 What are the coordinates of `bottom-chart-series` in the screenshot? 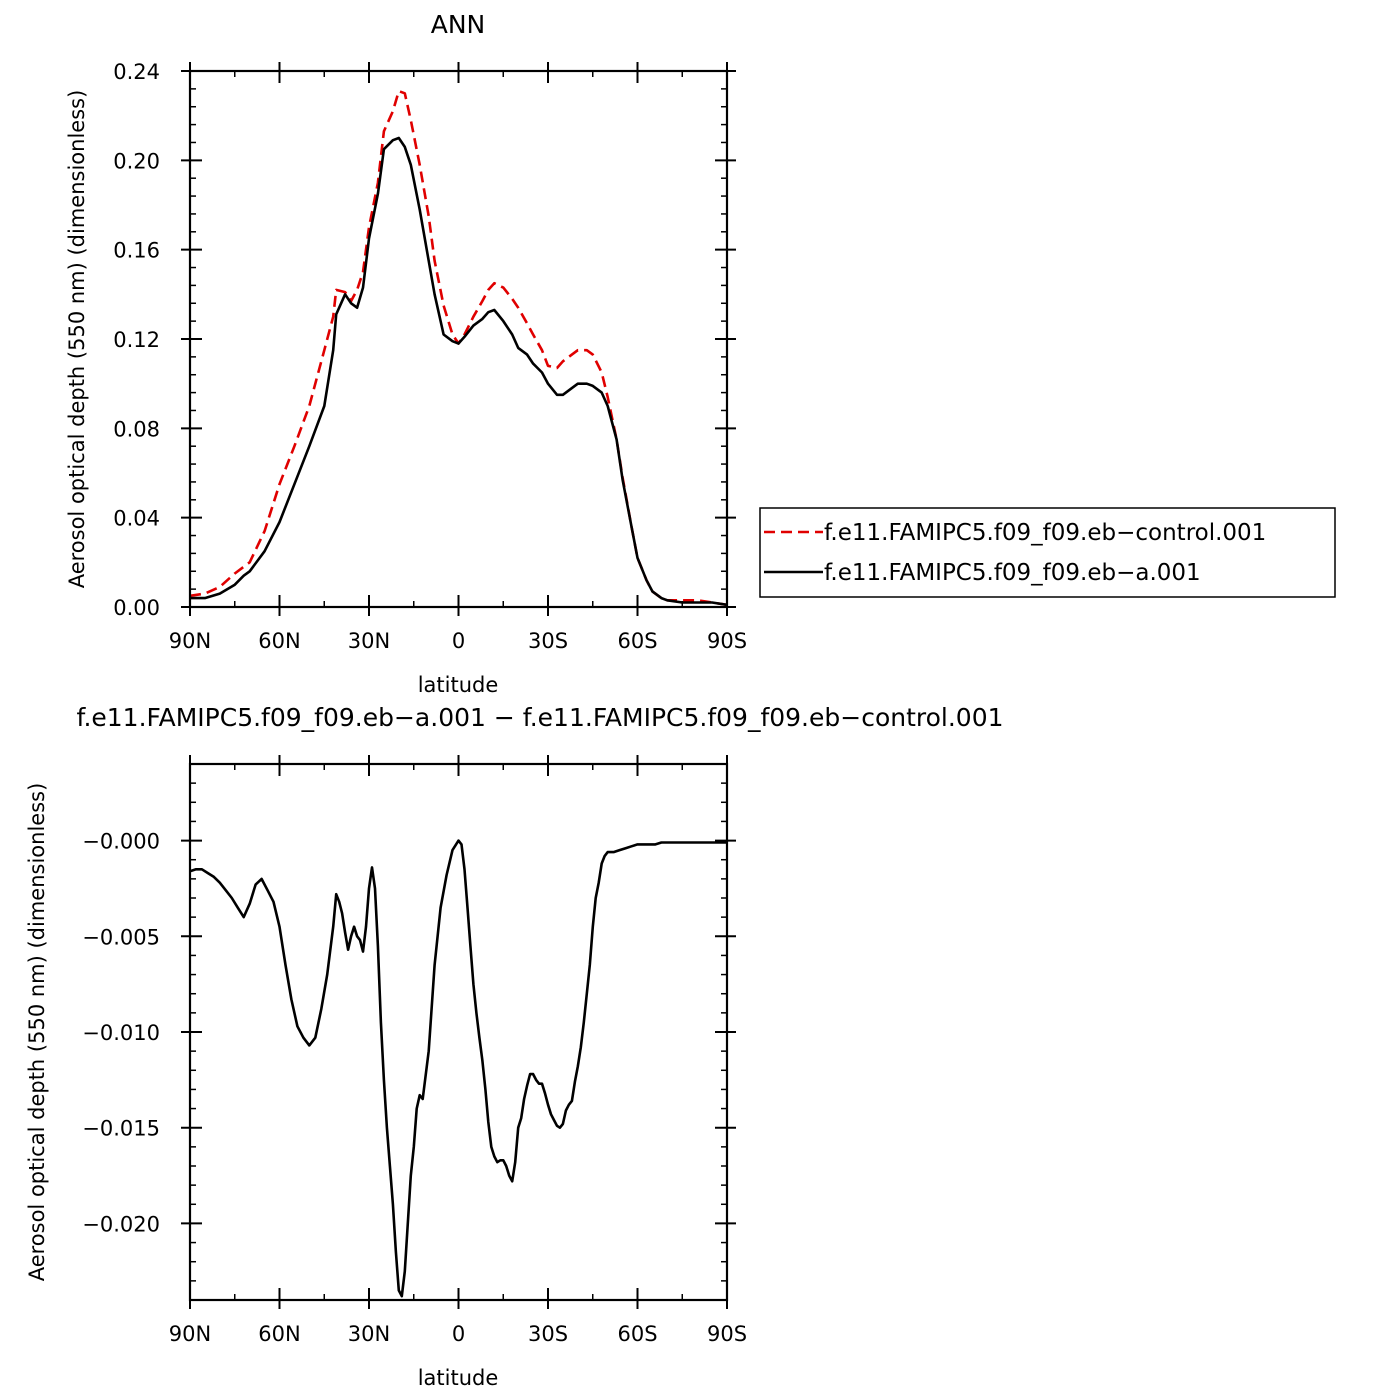 It's located at (458, 1068).